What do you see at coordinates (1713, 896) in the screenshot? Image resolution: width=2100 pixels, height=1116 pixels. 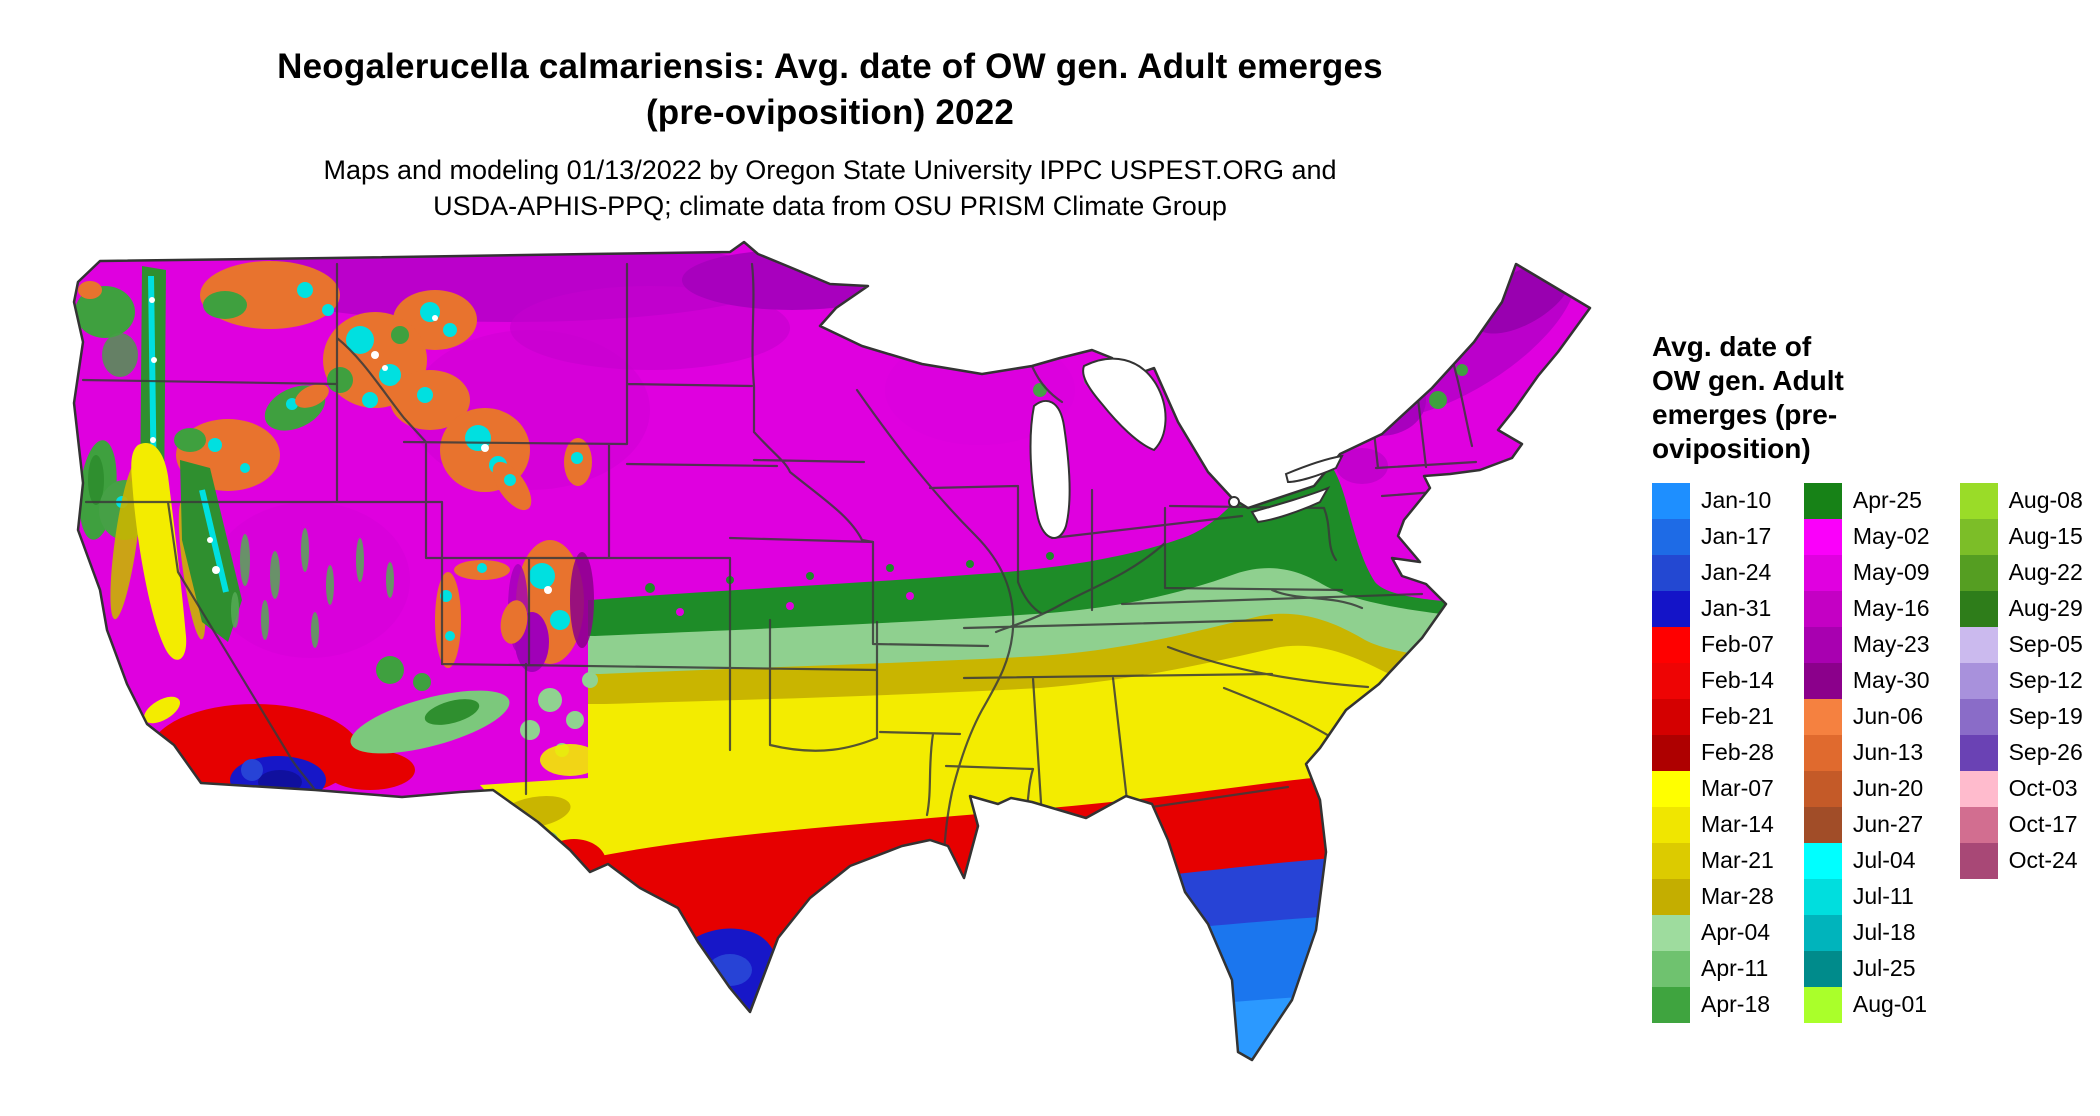 I see `legend-entry: Mar-28` at bounding box center [1713, 896].